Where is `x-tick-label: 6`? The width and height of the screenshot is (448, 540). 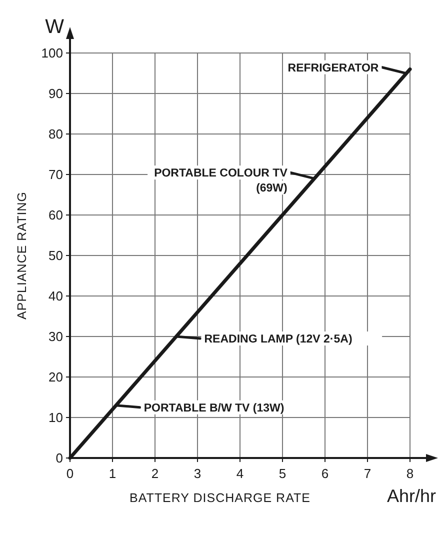
x-tick-label: 6 is located at coordinates (325, 473).